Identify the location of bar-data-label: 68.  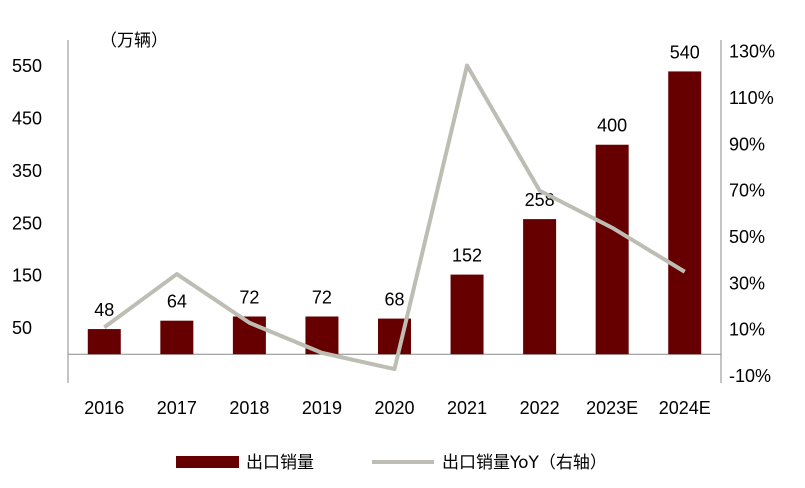
(394, 300).